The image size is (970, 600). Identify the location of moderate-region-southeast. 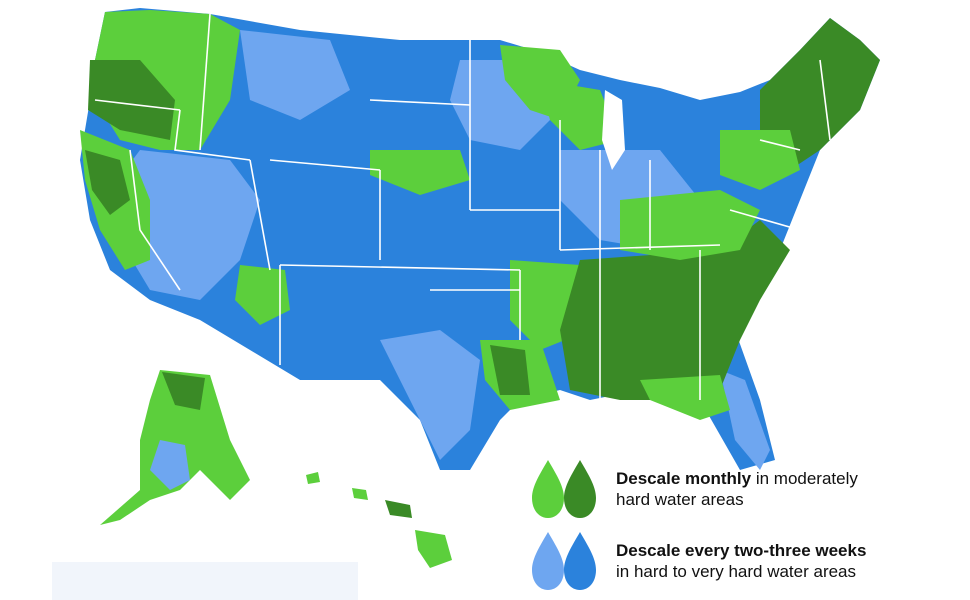
(675, 310).